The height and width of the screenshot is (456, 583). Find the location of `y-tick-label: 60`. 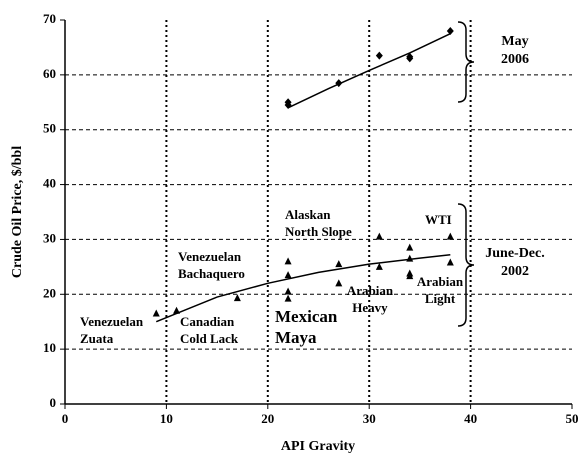

y-tick-label: 60 is located at coordinates (49, 73).